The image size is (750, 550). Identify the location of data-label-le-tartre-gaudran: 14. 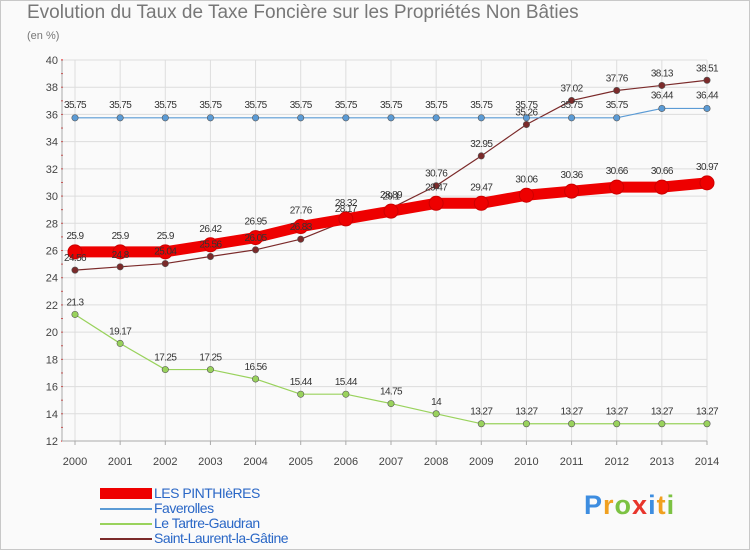
(436, 402).